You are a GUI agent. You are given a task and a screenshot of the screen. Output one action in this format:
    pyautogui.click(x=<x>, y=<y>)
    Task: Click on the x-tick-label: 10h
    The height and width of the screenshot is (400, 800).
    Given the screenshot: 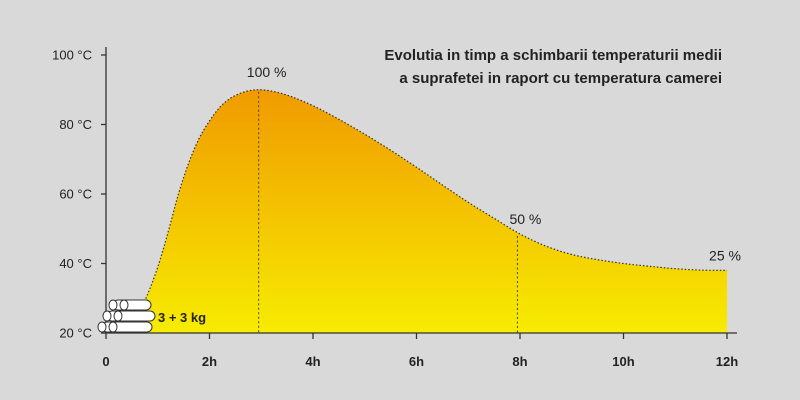 What is the action you would take?
    pyautogui.click(x=623, y=361)
    